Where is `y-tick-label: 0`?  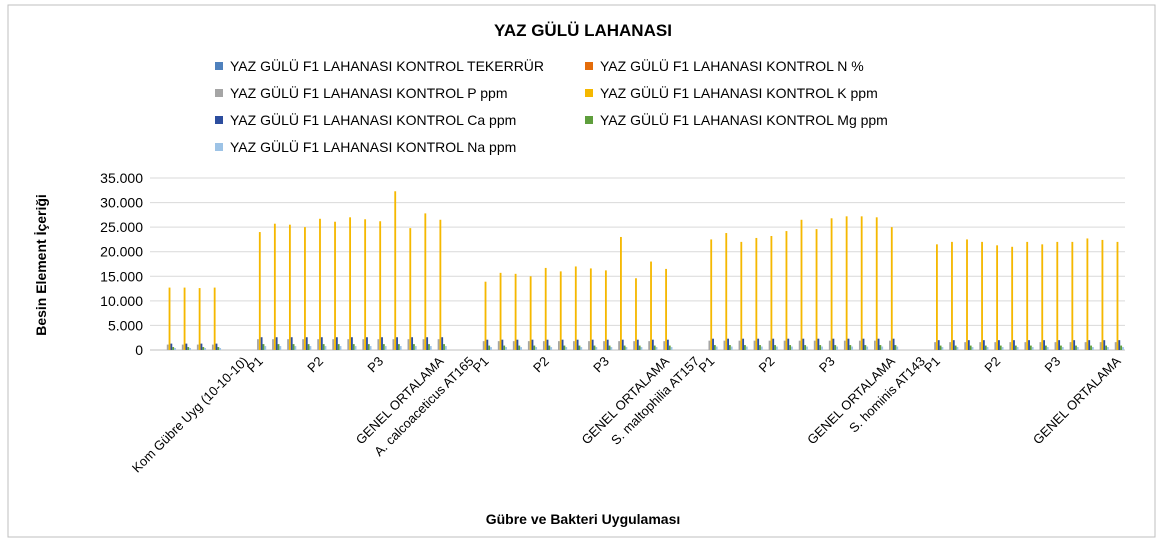
y-tick-label: 0 is located at coordinates (139, 350).